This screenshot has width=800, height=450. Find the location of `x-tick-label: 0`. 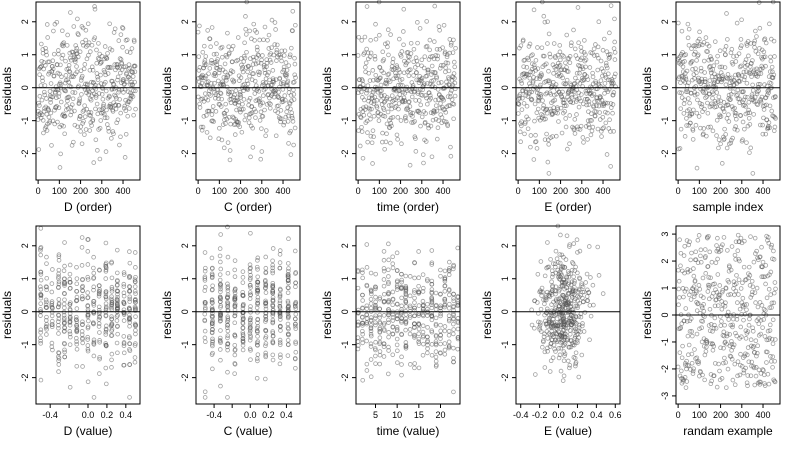

x-tick-label: 0 is located at coordinates (38, 191).